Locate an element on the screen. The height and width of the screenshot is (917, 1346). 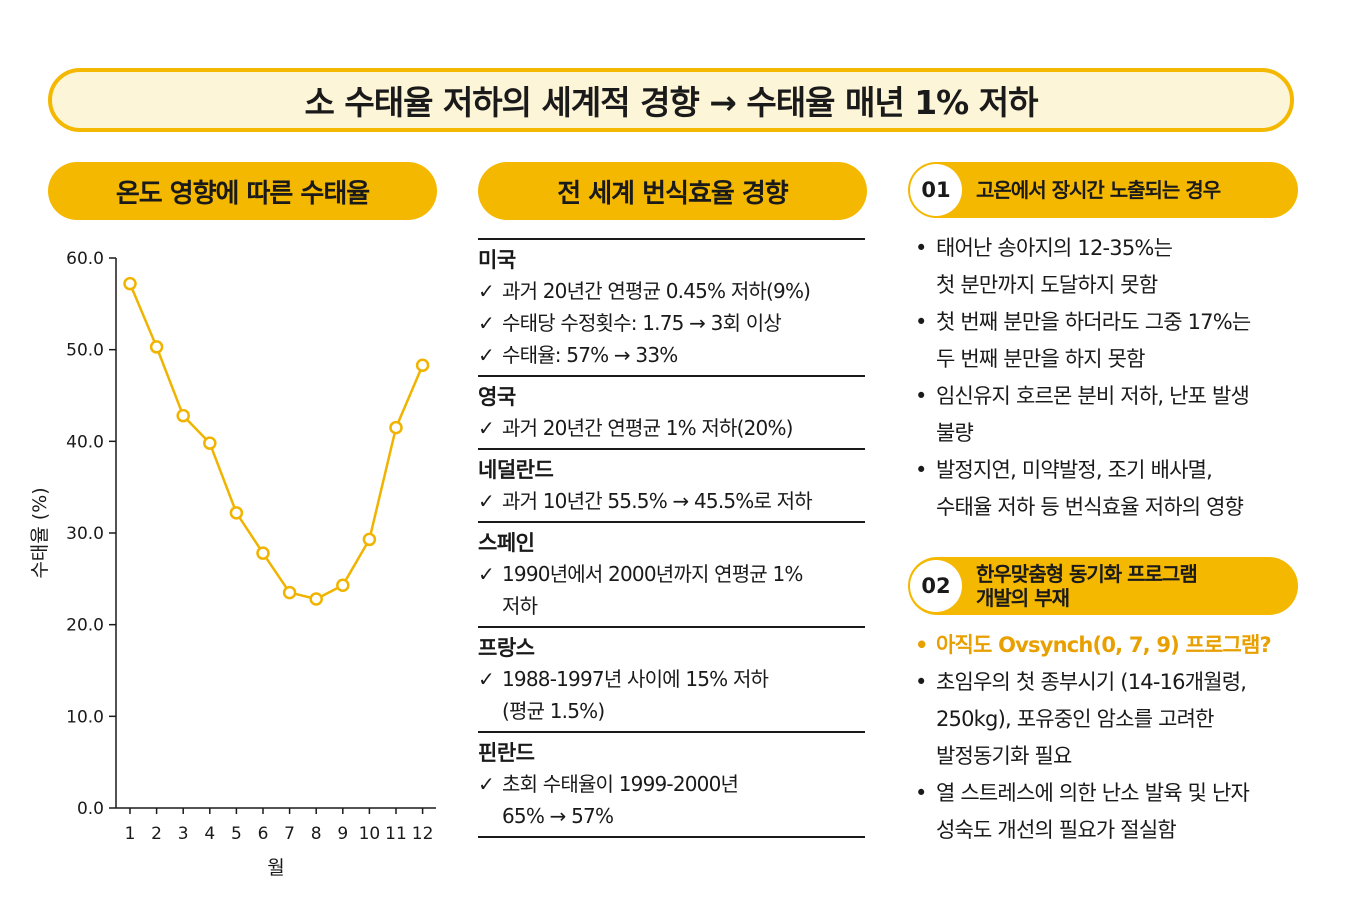
x-tick-label: 3 is located at coordinates (183, 834).